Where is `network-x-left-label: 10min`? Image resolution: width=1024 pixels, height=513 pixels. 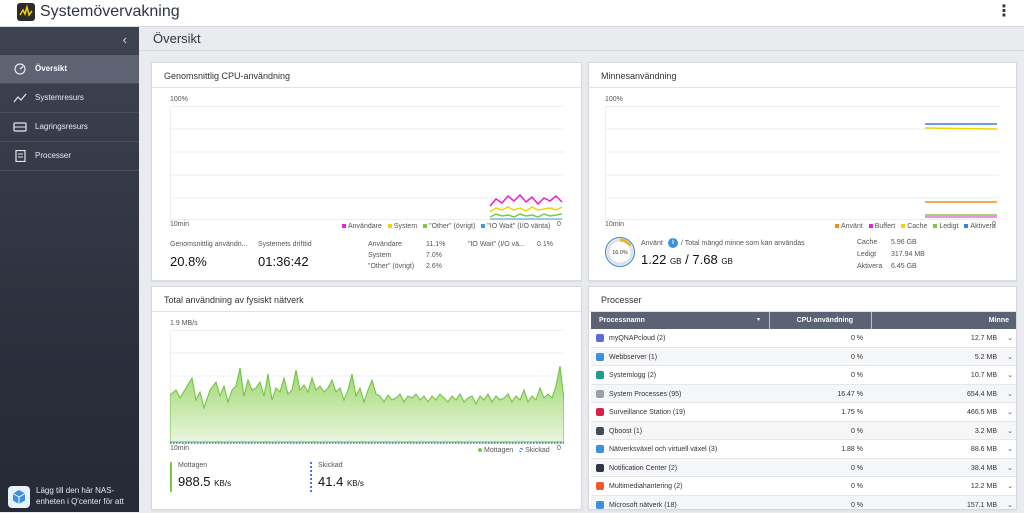 network-x-left-label: 10min is located at coordinates (180, 448).